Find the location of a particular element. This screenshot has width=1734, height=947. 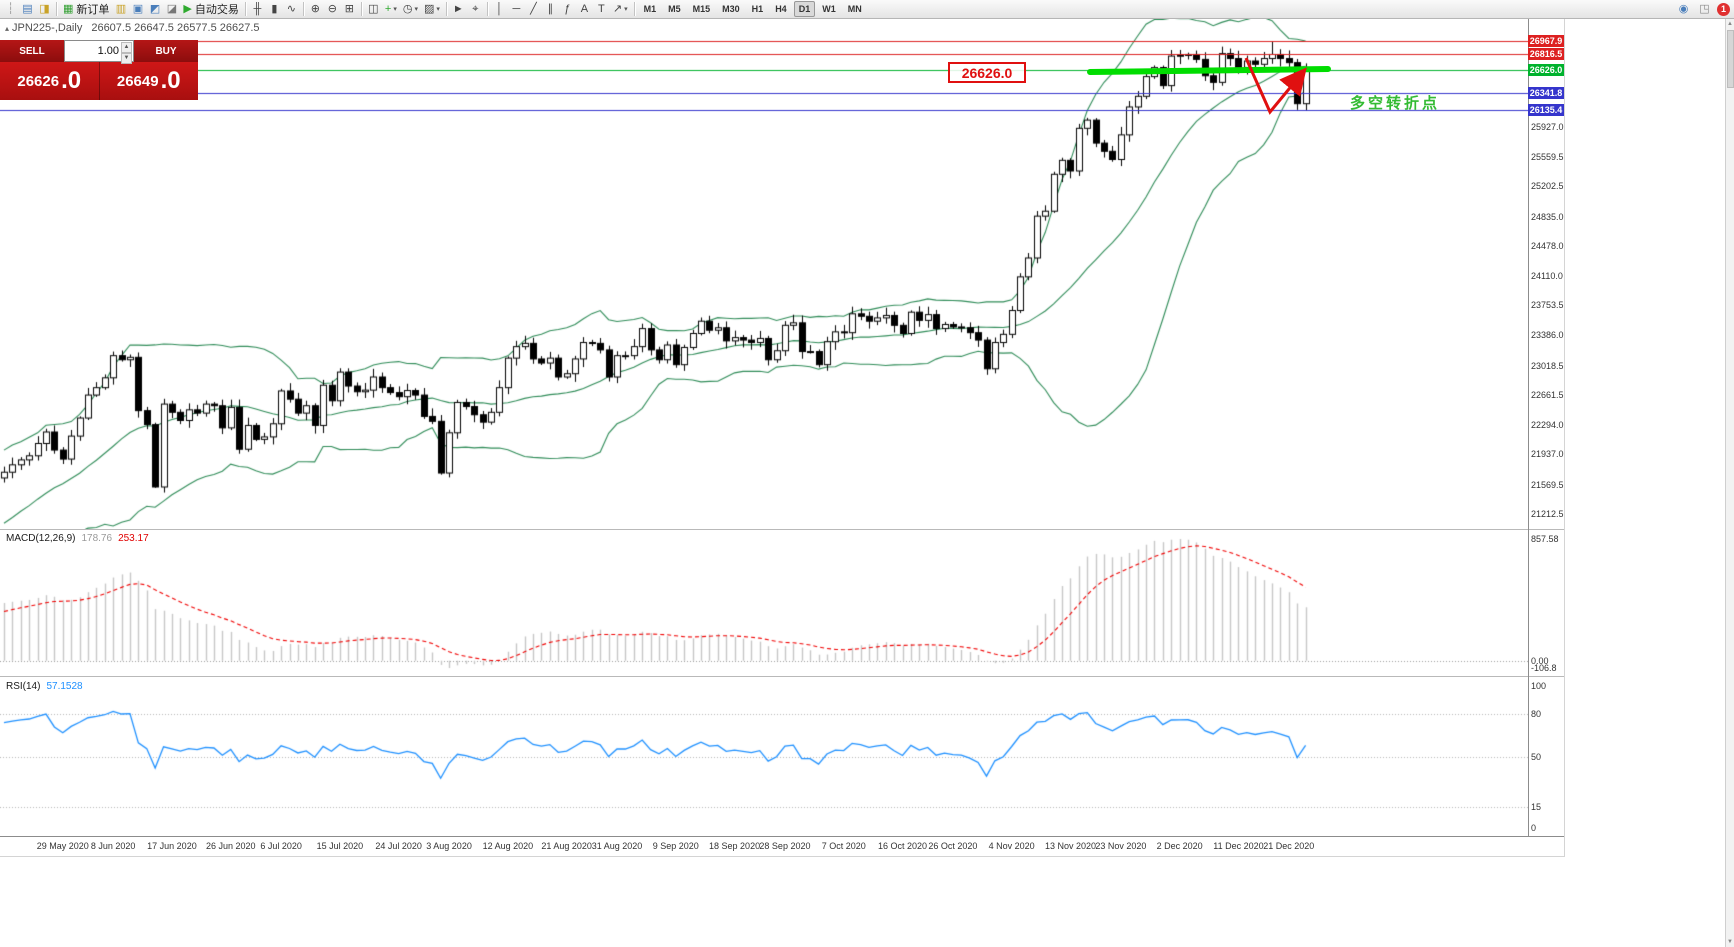

macd-tick: 0.00 is located at coordinates (1540, 660).